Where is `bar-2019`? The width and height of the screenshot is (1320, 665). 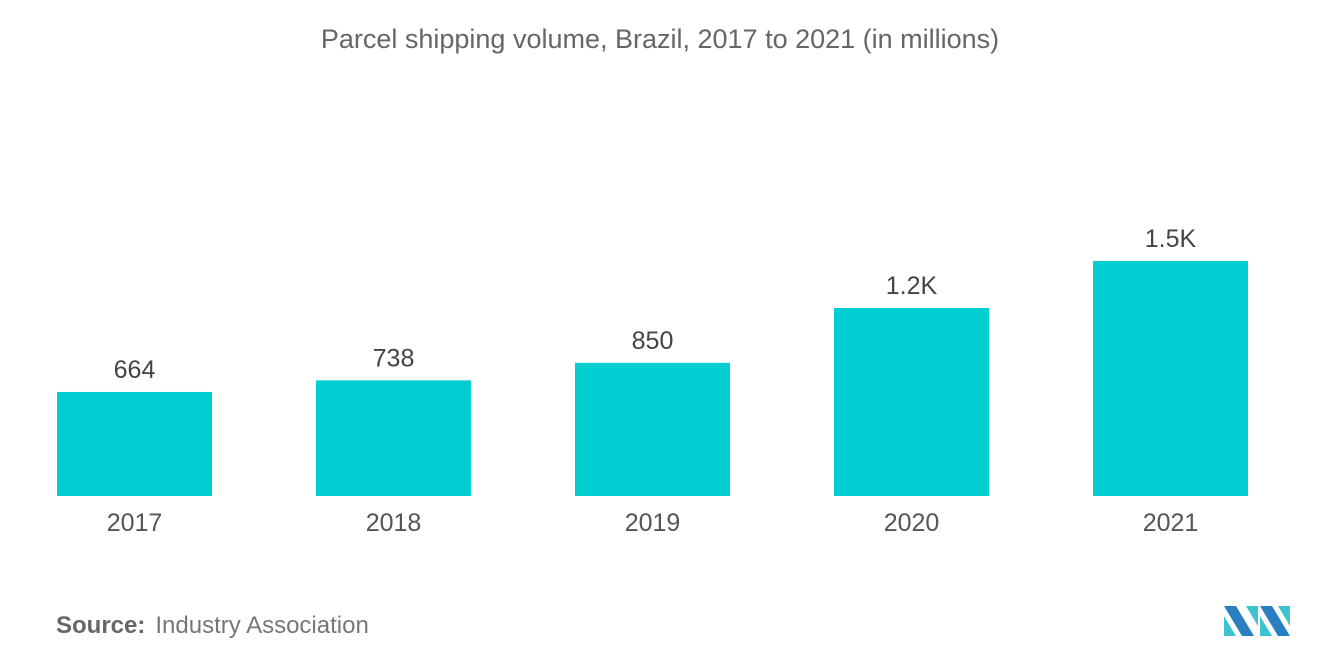 bar-2019 is located at coordinates (652, 429).